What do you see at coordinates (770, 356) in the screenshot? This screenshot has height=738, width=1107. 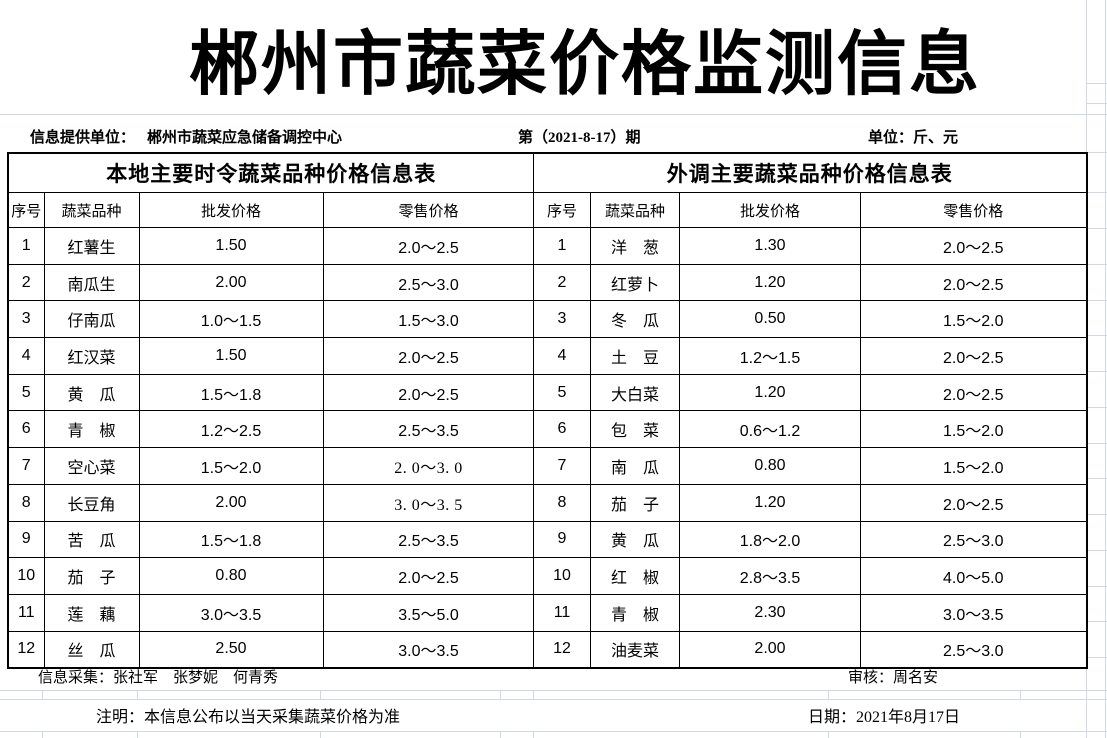 I see `wholesale-cell: 1.2～1.5` at bounding box center [770, 356].